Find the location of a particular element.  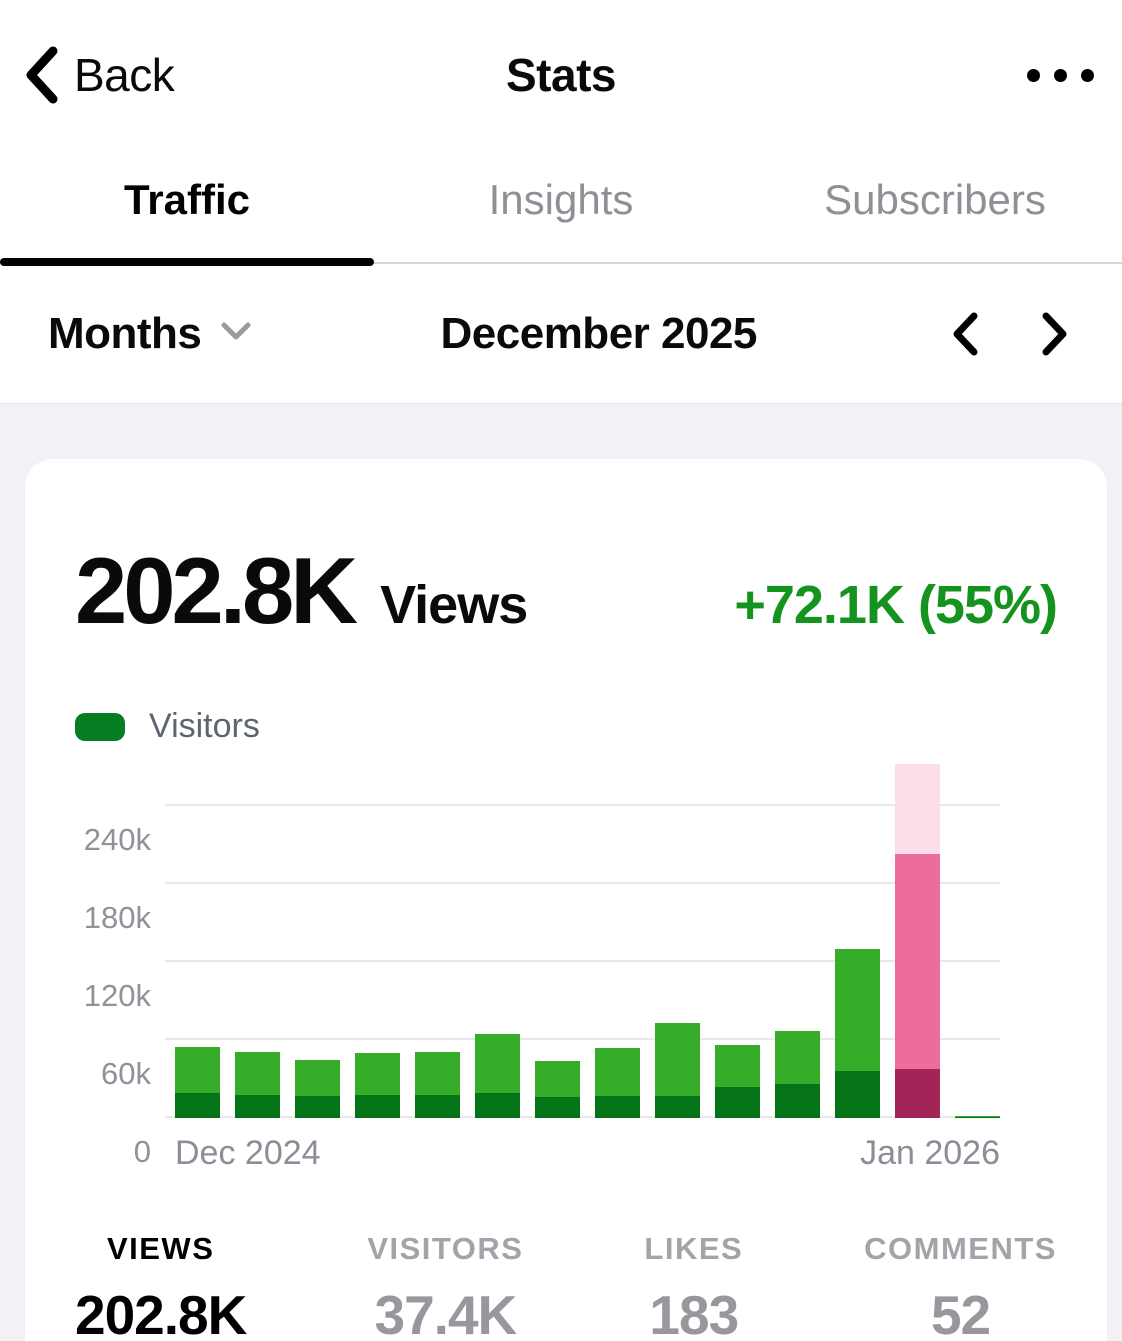

projected-views-segment is located at coordinates (917, 809).